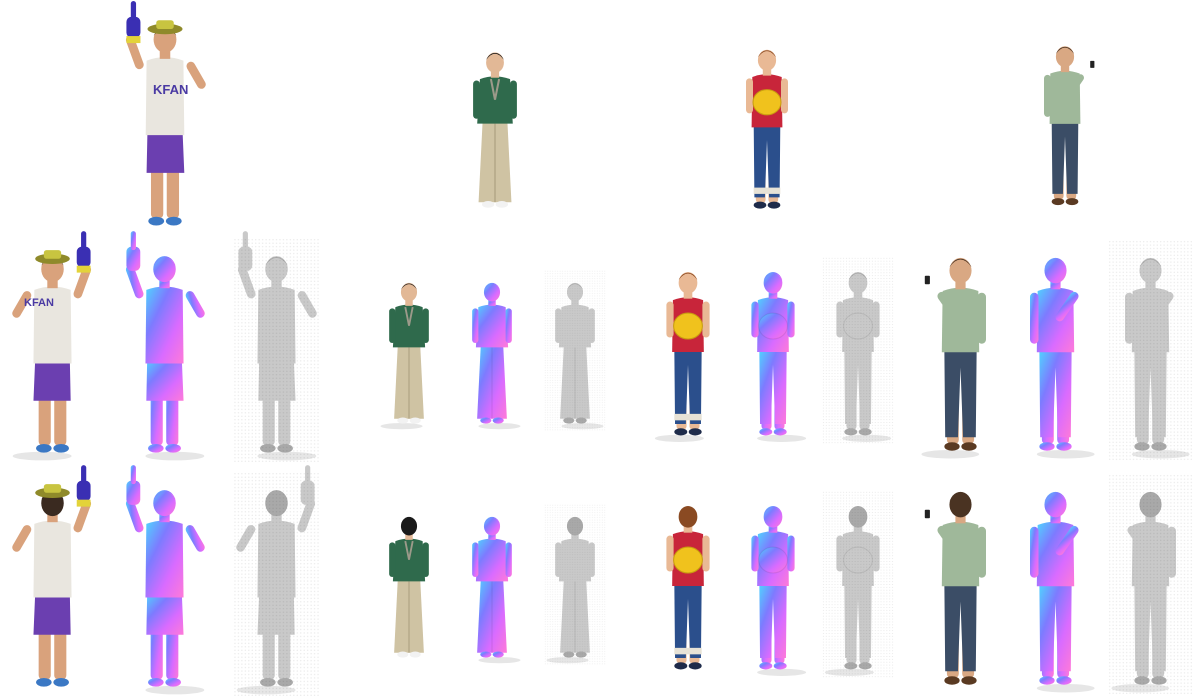 The width and height of the screenshot is (1200, 697). What do you see at coordinates (858, 584) in the screenshot?
I see `back-view-mesh-straw-hat-child` at bounding box center [858, 584].